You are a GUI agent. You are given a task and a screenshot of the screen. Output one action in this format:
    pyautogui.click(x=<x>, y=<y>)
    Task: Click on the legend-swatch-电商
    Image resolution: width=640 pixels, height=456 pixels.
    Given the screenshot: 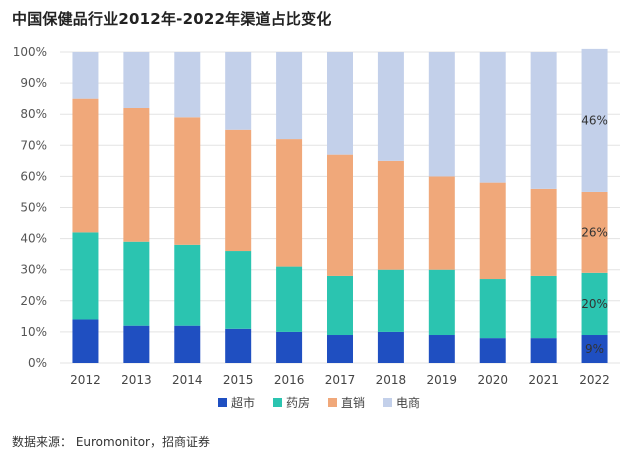 What is the action you would take?
    pyautogui.click(x=387, y=402)
    